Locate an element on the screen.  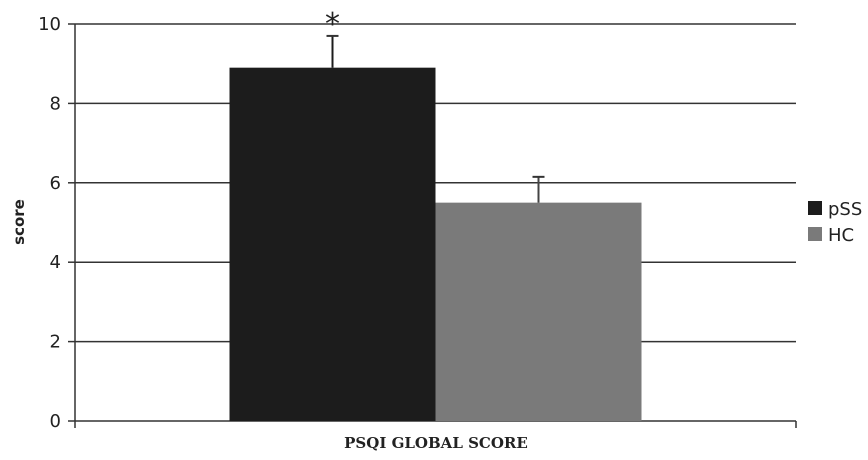
y-tick-label: 6 is located at coordinates (55, 183).